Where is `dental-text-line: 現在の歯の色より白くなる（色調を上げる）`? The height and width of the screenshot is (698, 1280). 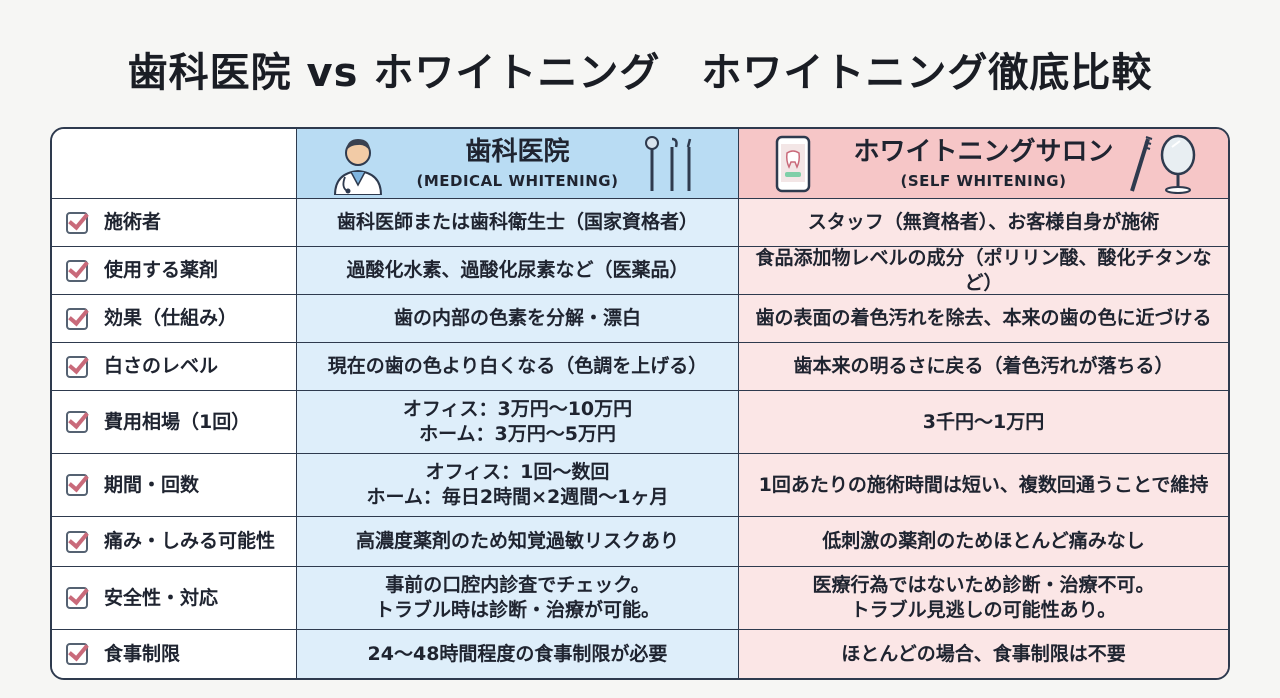 dental-text-line: 現在の歯の色より白くなる（色調を上げる） is located at coordinates (517, 366).